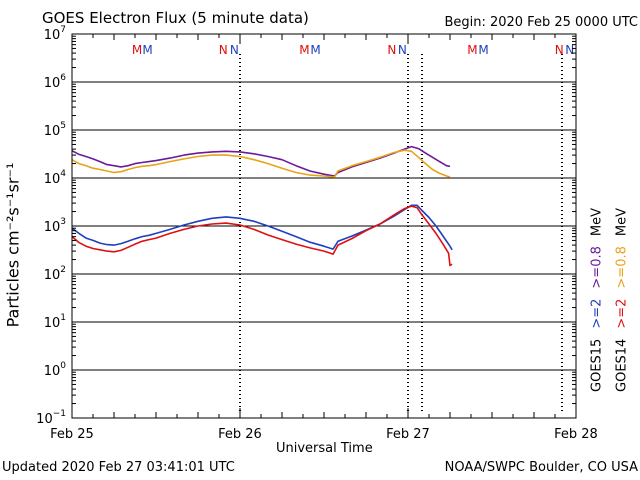 This screenshot has width=640, height=480. What do you see at coordinates (240, 434) in the screenshot?
I see `x-tick-label: Feb 26` at bounding box center [240, 434].